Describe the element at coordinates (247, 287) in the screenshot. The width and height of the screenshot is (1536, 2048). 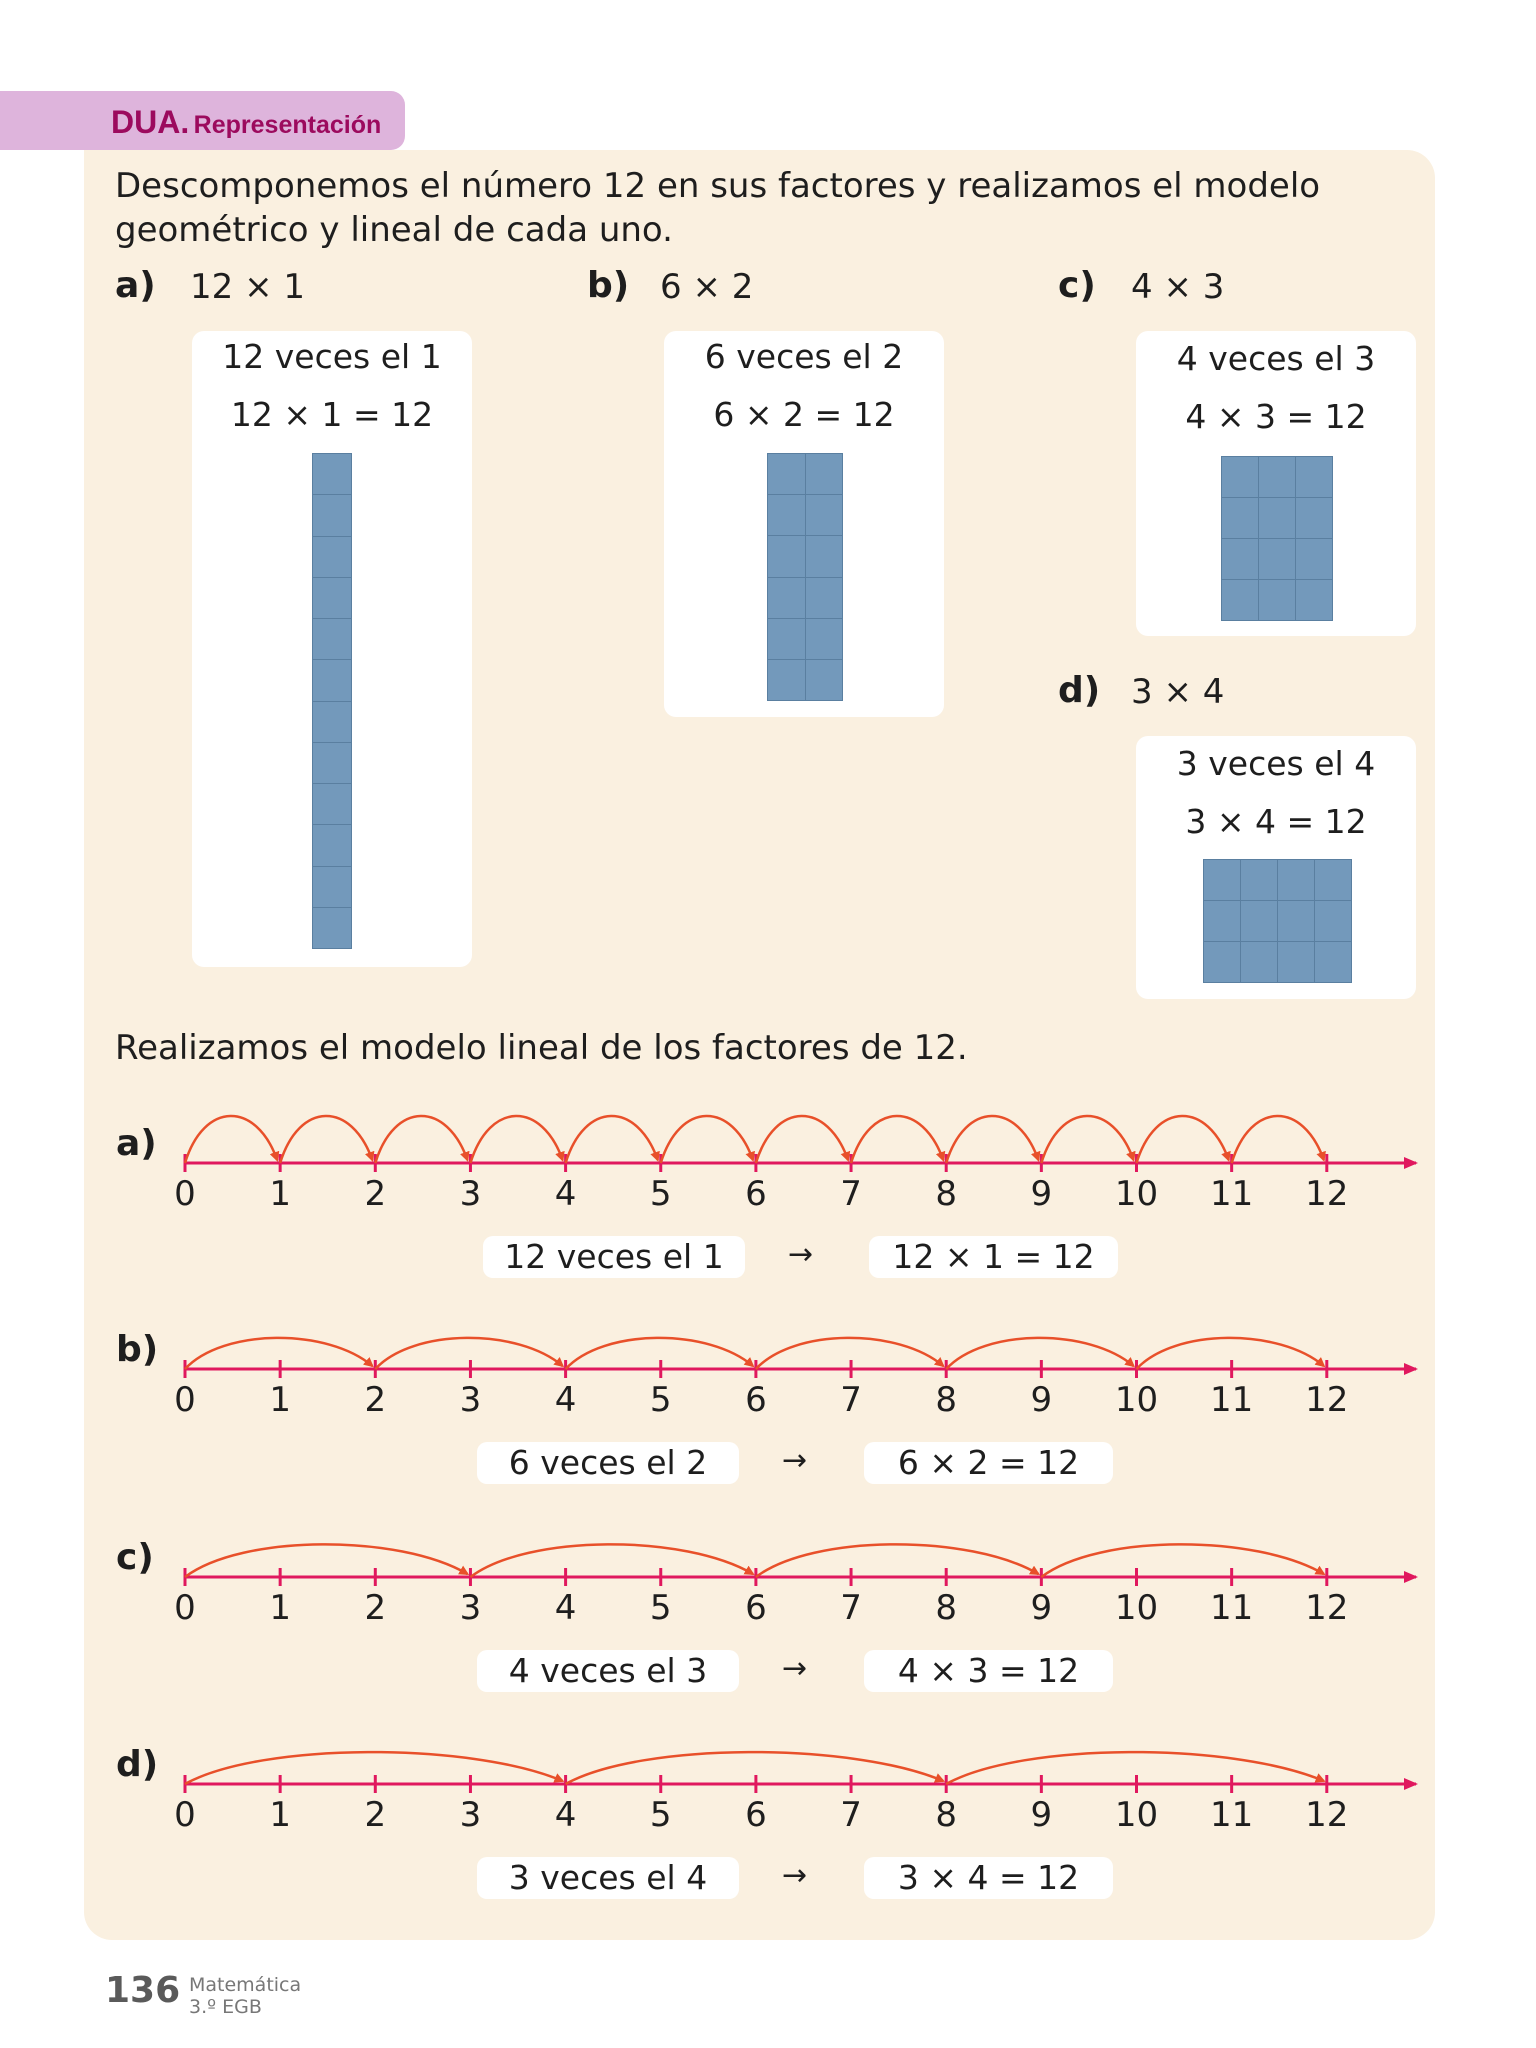
I see `item-a-expression: 12 × 1` at that location.